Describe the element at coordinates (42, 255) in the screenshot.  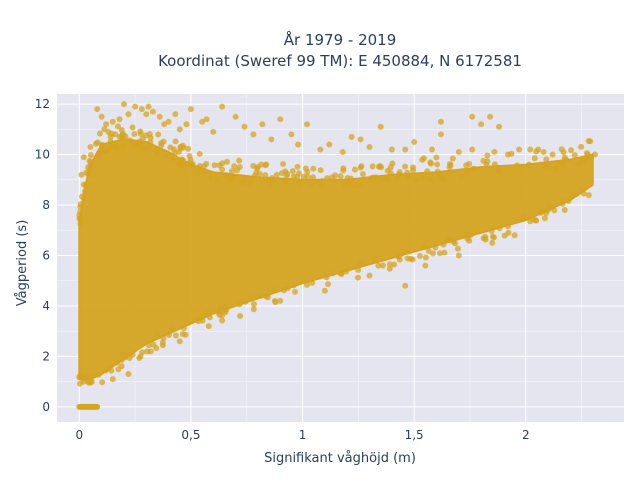
I see `y-axis-ticks: 0 2 4 6 8 10 12` at that location.